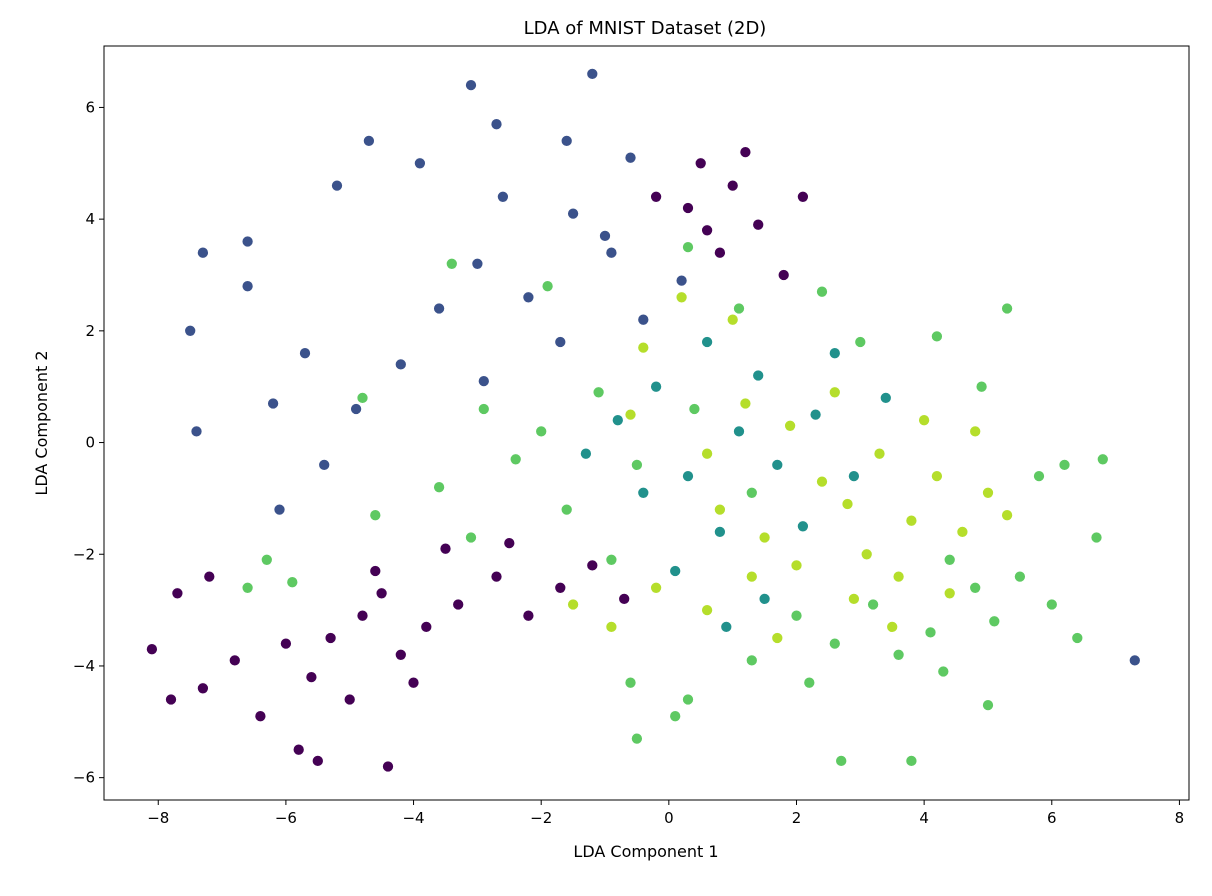 The height and width of the screenshot is (896, 1212). I want to click on y-tick-label: −6, so click(84, 778).